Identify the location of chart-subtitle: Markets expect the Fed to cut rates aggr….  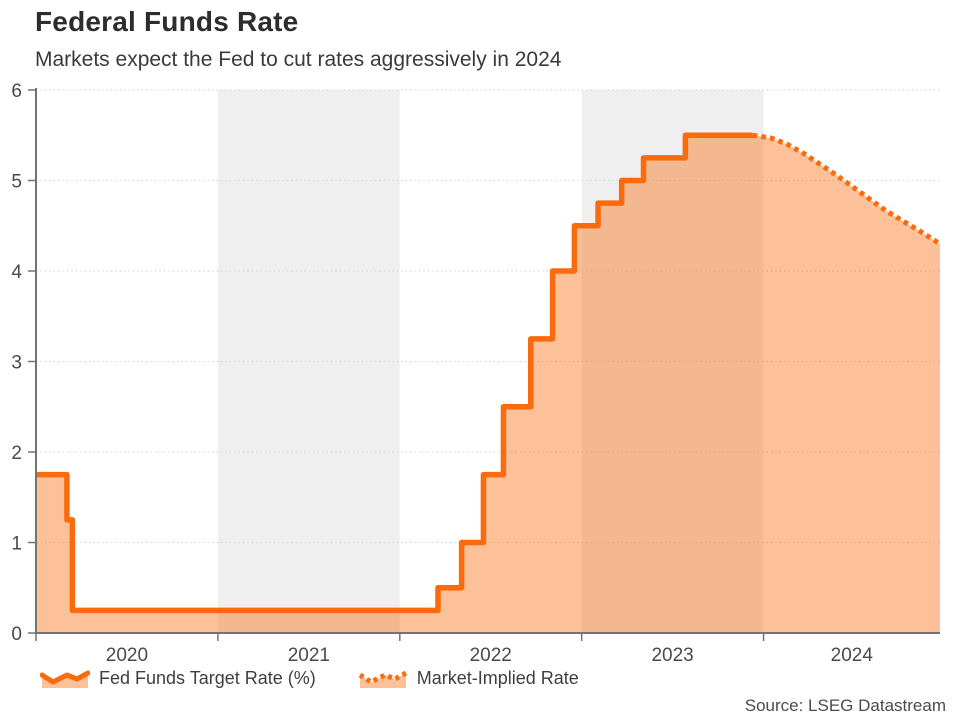
(298, 59).